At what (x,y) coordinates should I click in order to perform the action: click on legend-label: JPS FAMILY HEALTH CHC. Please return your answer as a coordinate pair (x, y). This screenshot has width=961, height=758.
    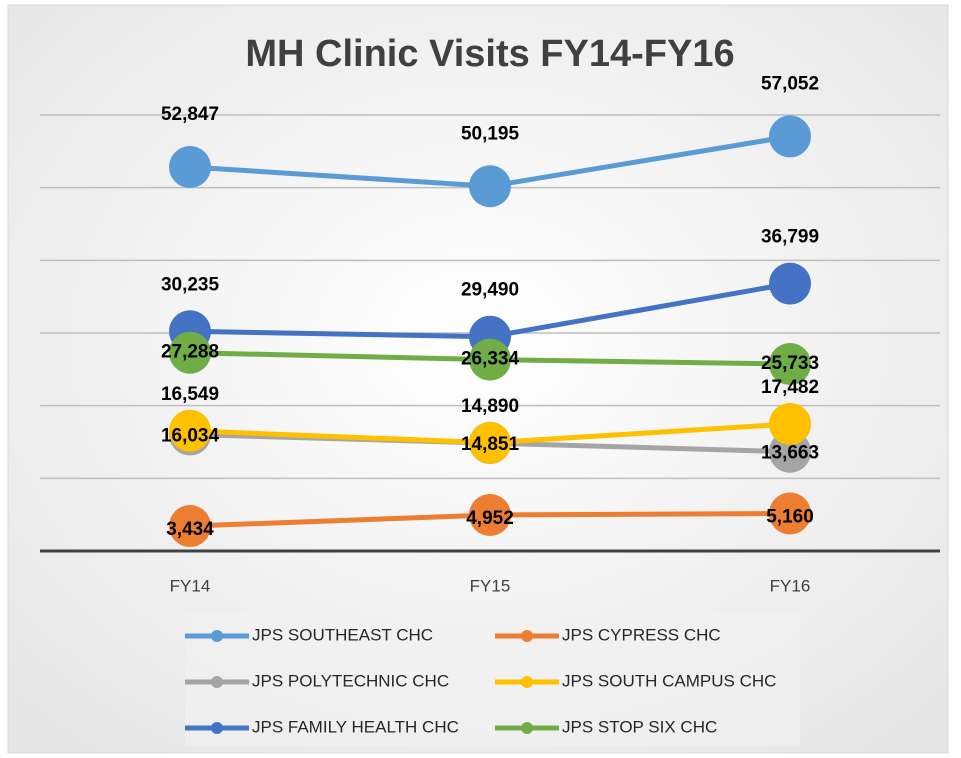
    Looking at the image, I should click on (355, 726).